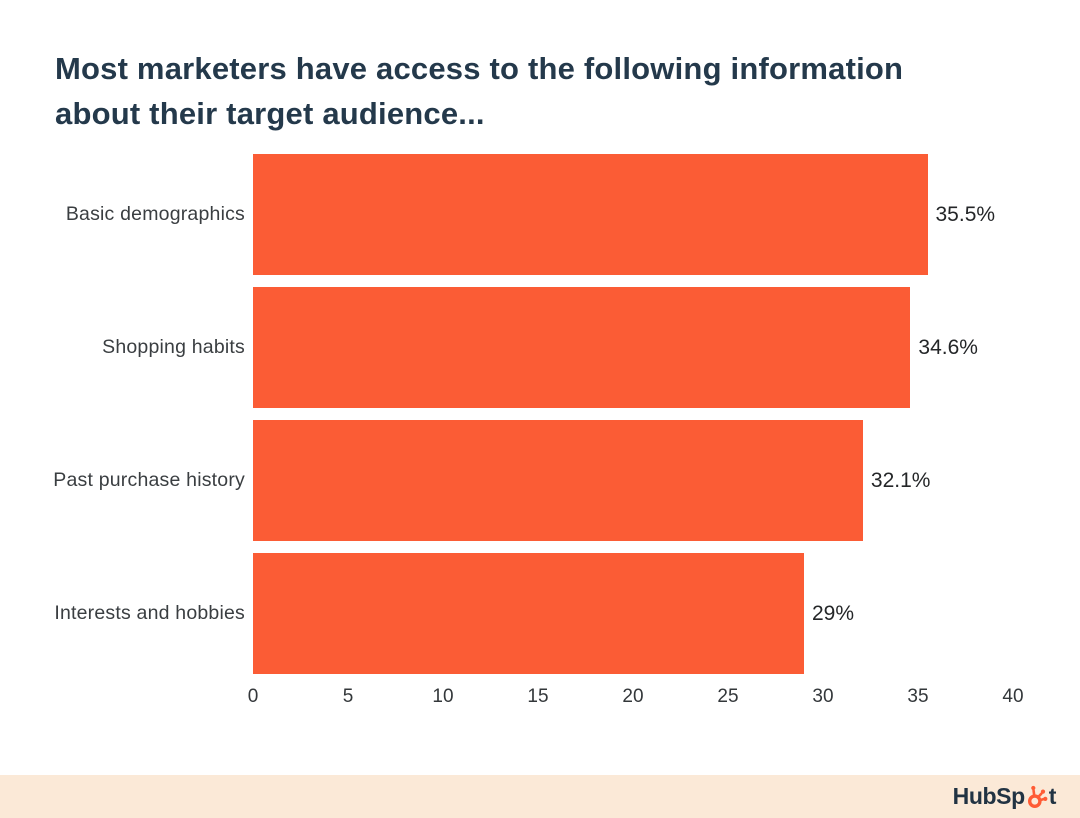 The image size is (1080, 818). I want to click on value-label: 34.6%, so click(948, 347).